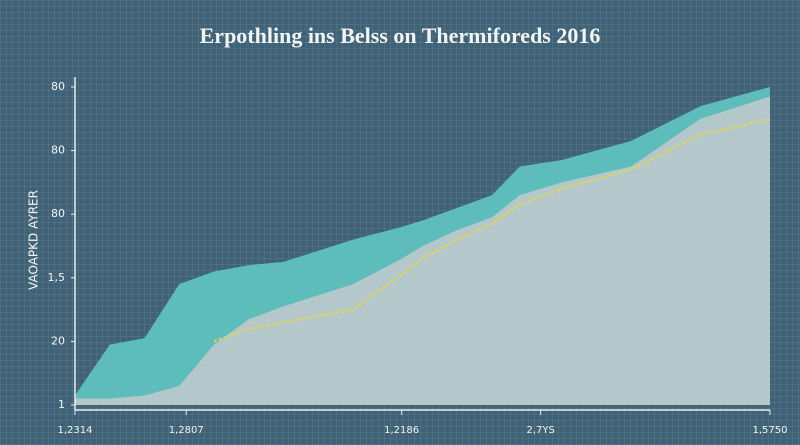 This screenshot has height=445, width=800. Describe the element at coordinates (61, 404) in the screenshot. I see `y-tick-label: 1` at that location.